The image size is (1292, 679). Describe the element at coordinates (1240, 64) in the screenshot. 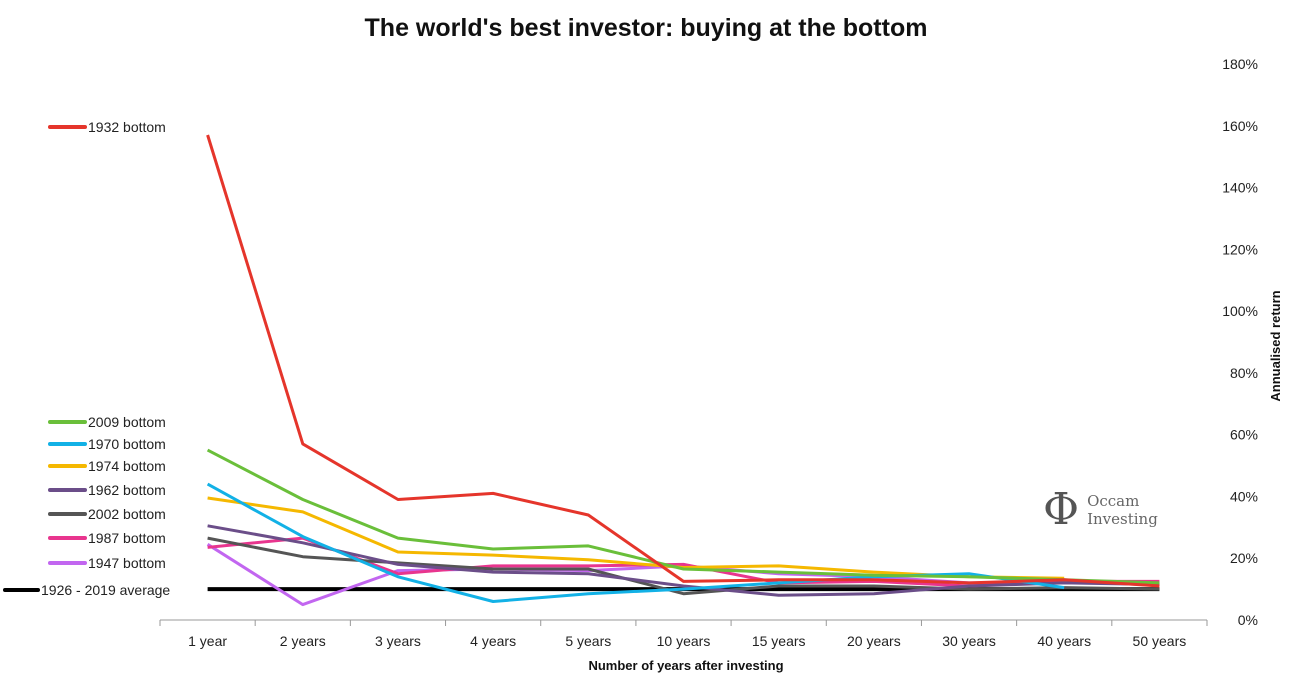

I see `y-tick-label: 180%` at that location.